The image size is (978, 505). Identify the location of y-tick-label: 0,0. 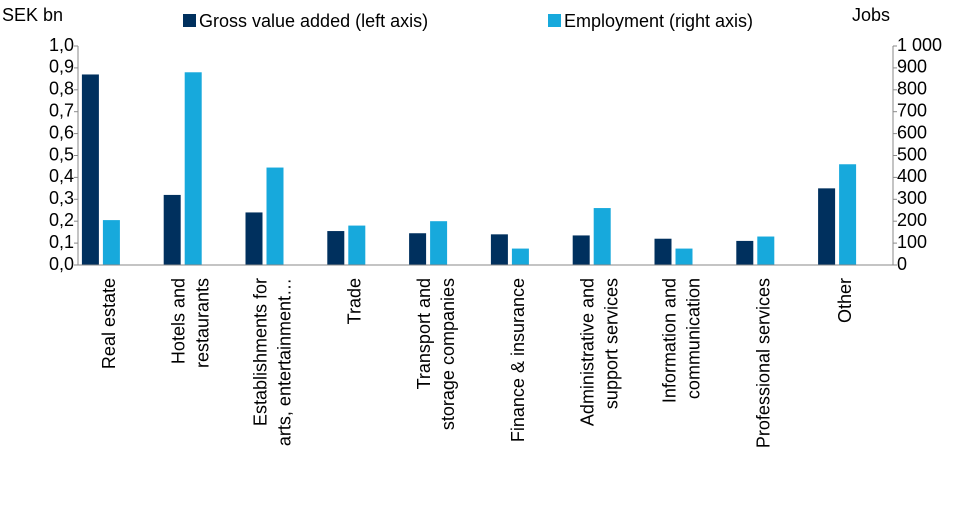
(61, 264).